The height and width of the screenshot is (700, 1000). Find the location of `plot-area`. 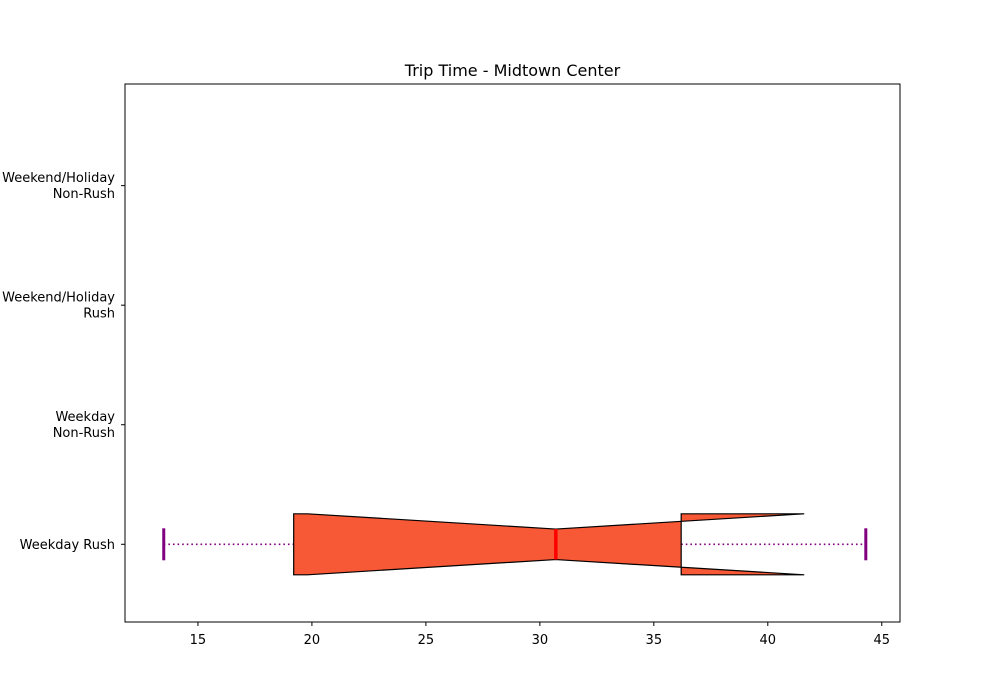

plot-area is located at coordinates (515, 544).